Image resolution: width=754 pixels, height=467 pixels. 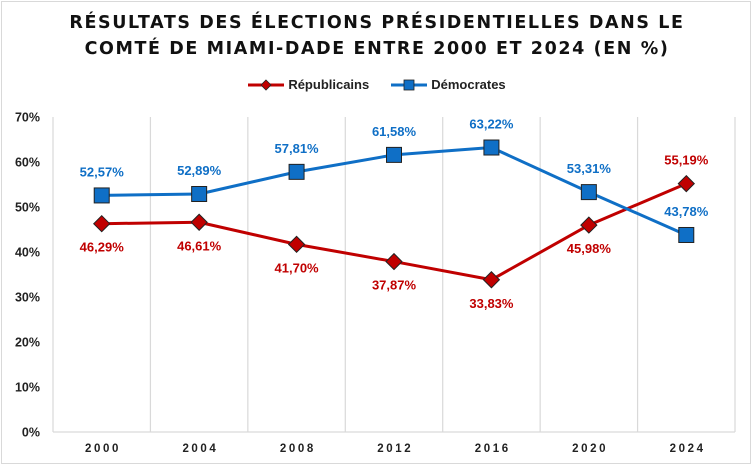 I want to click on y-tick-label: 10%, so click(x=27, y=388).